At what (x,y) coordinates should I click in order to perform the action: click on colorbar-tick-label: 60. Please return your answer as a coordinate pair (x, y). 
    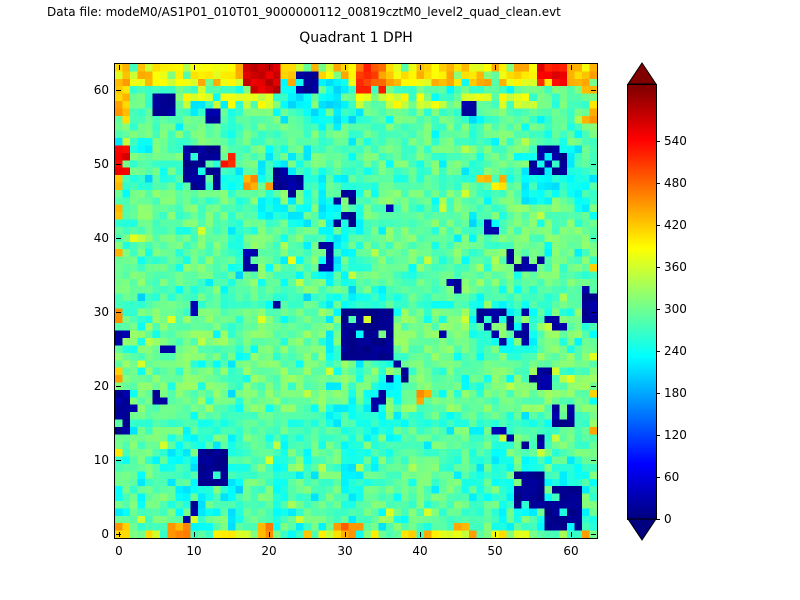
    Looking at the image, I should click on (672, 477).